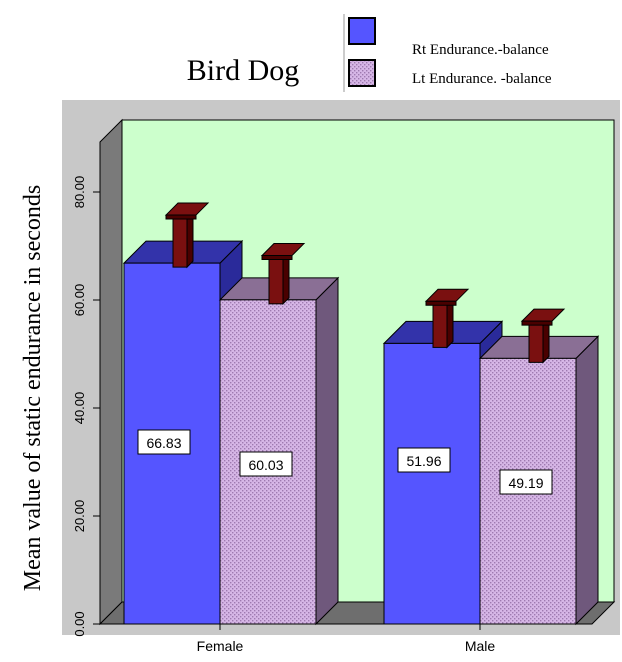 The image size is (622, 662). Describe the element at coordinates (243, 70) in the screenshot. I see `chart-title: Bird Dog` at that location.